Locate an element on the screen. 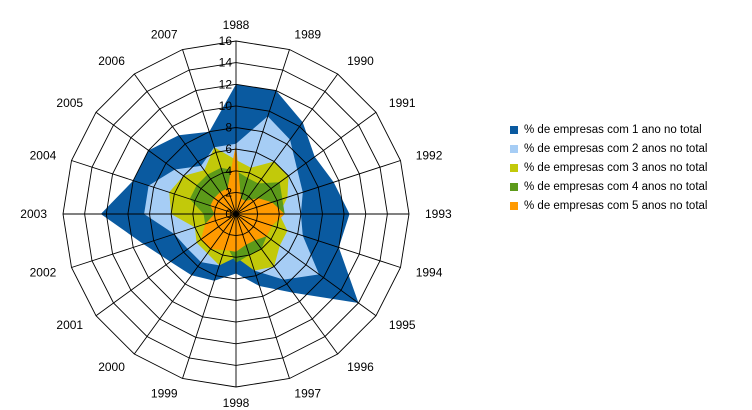 Image resolution: width=752 pixels, height=410 pixels. legend-entry: % de empresas com 3 anos no total is located at coordinates (608, 167).